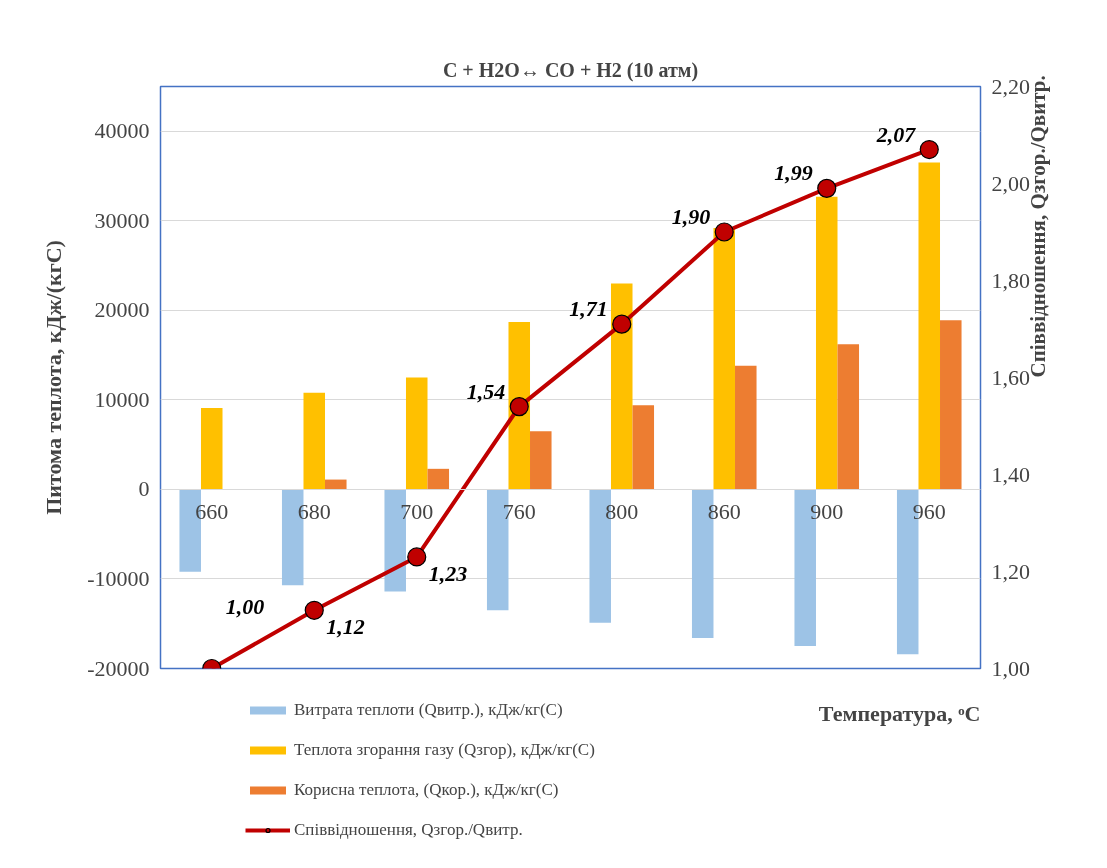  I want to click on x-axis-title: Температура, ᵒC, so click(899, 713).